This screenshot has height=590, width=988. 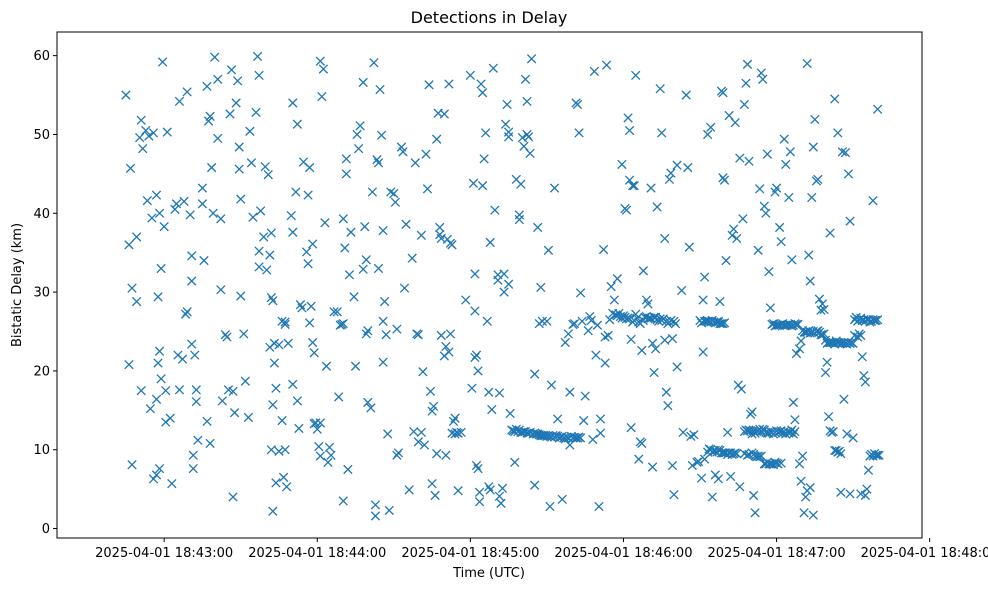 What do you see at coordinates (488, 573) in the screenshot?
I see `x-axis-label: Time (UTC)` at bounding box center [488, 573].